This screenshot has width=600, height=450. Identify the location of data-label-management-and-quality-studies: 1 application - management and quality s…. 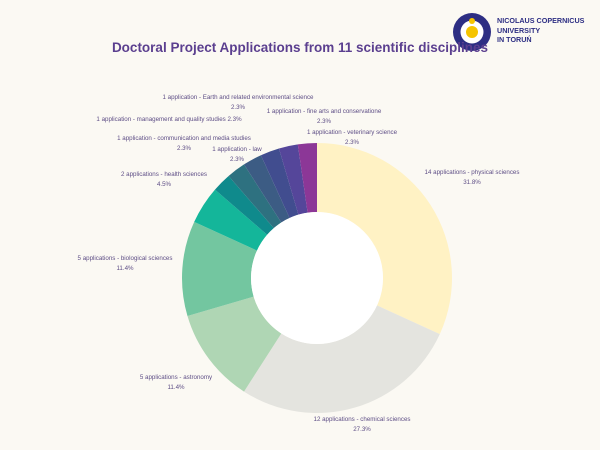
(169, 119).